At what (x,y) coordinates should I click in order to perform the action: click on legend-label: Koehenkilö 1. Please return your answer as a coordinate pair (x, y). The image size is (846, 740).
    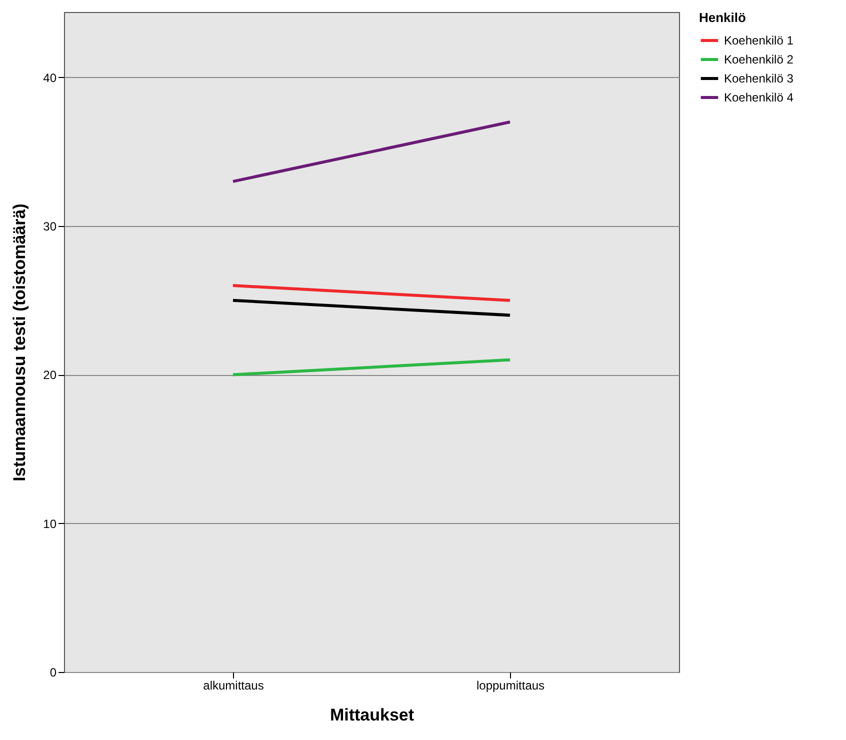
    Looking at the image, I should click on (759, 41).